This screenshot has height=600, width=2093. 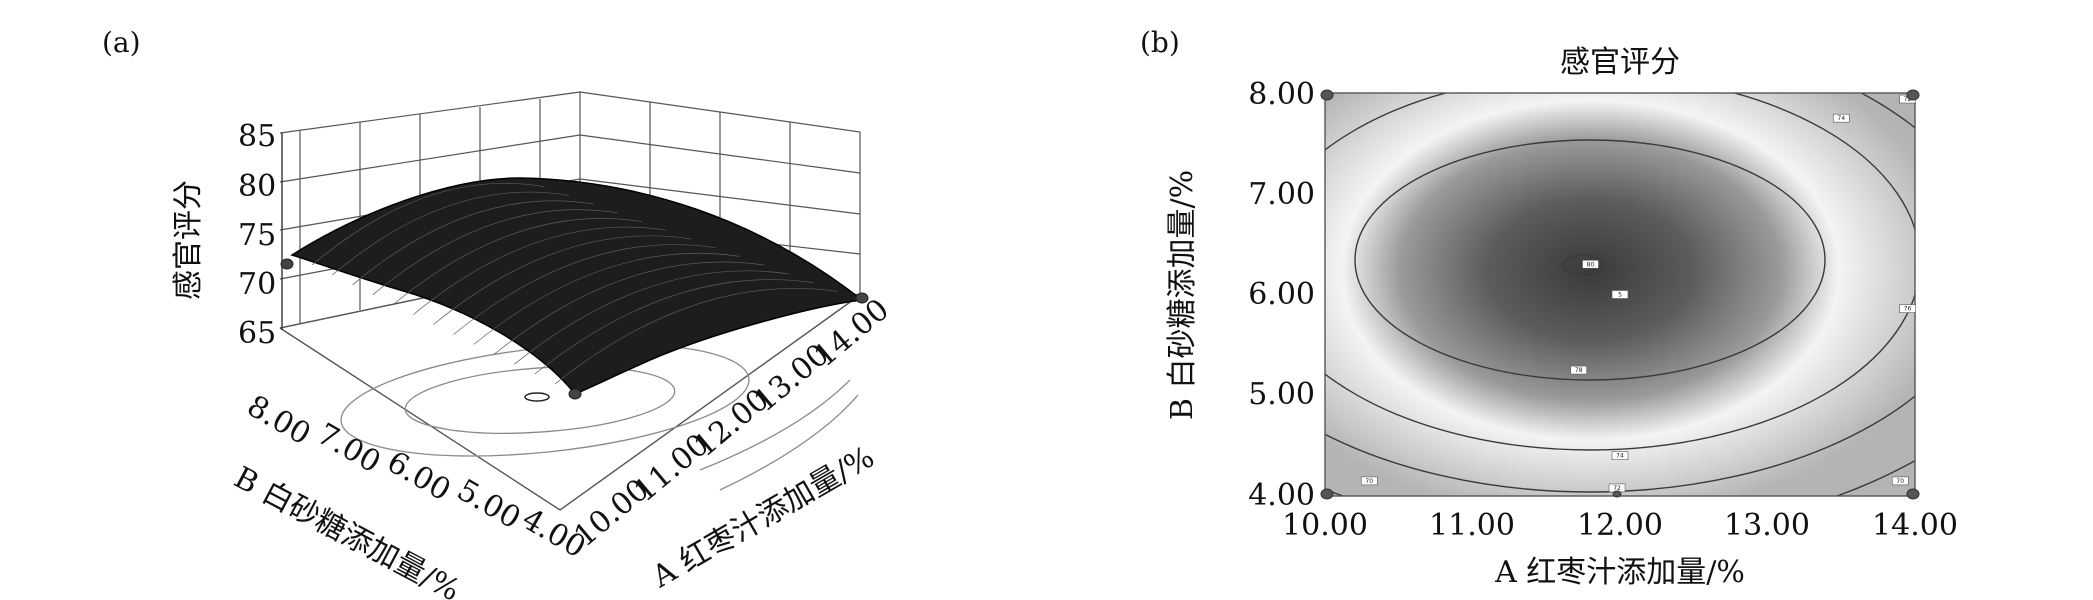 I want to click on y-tick: 4.00, so click(x=1281, y=495).